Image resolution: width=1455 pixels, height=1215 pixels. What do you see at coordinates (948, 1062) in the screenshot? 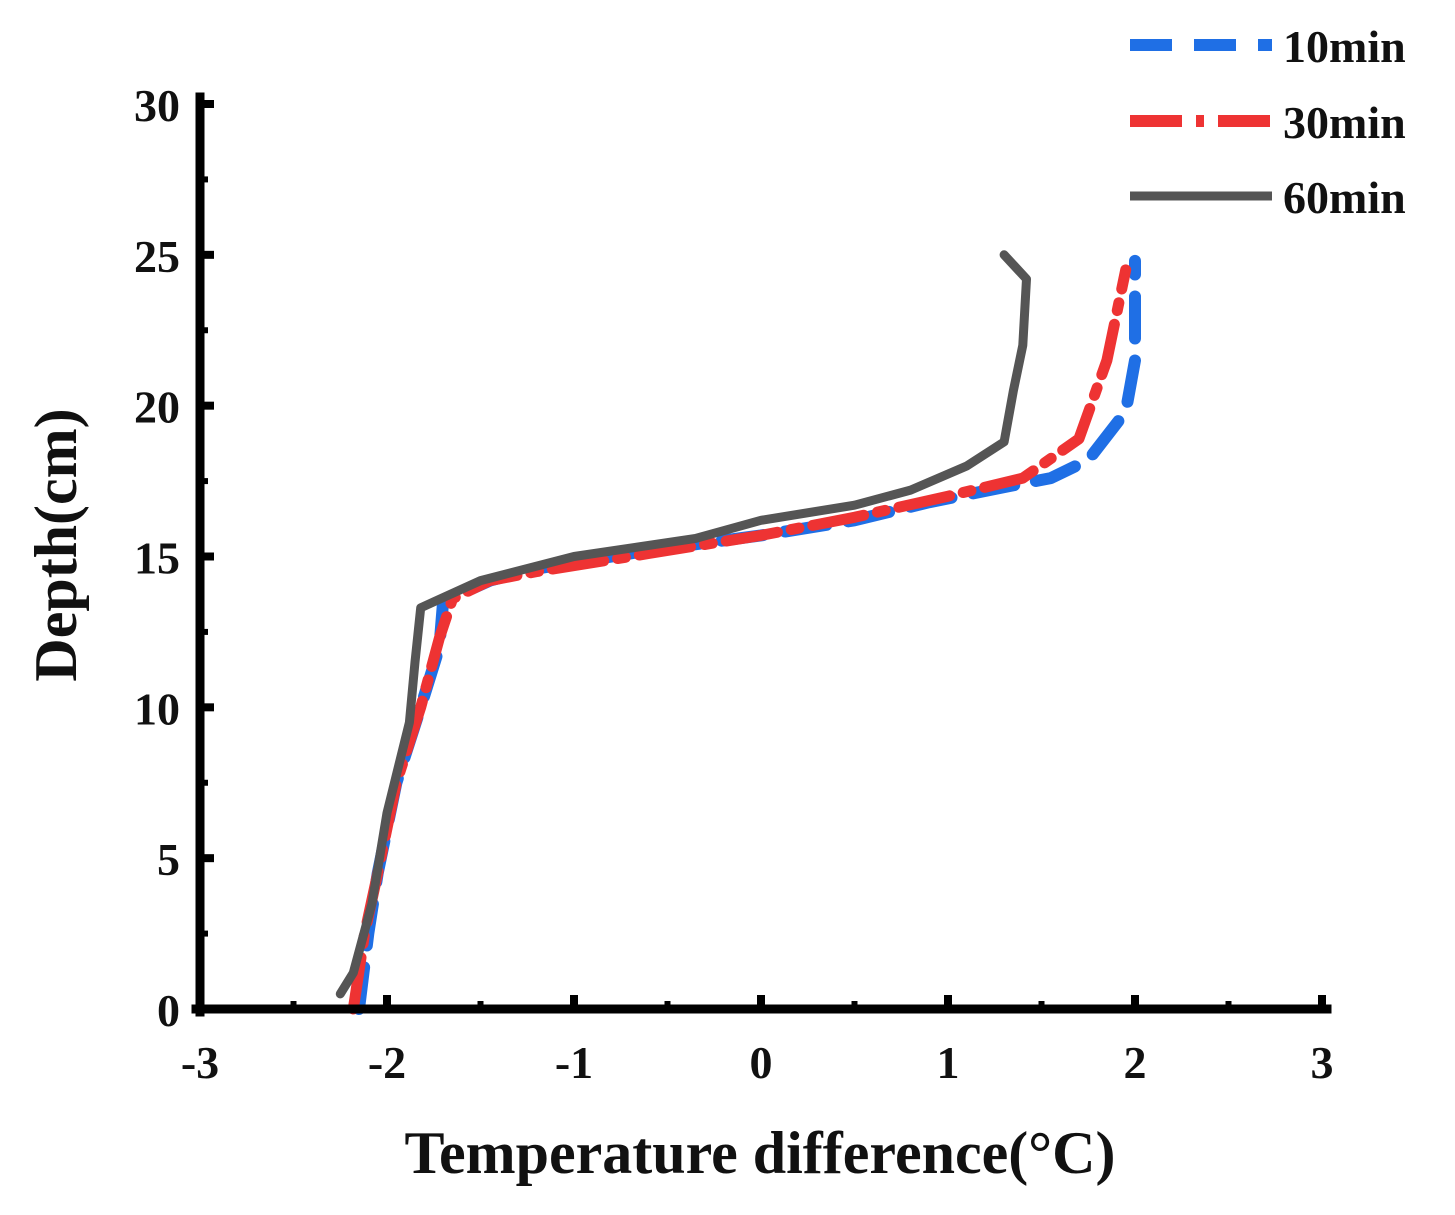
I see `x-tick-label: 1` at bounding box center [948, 1062].